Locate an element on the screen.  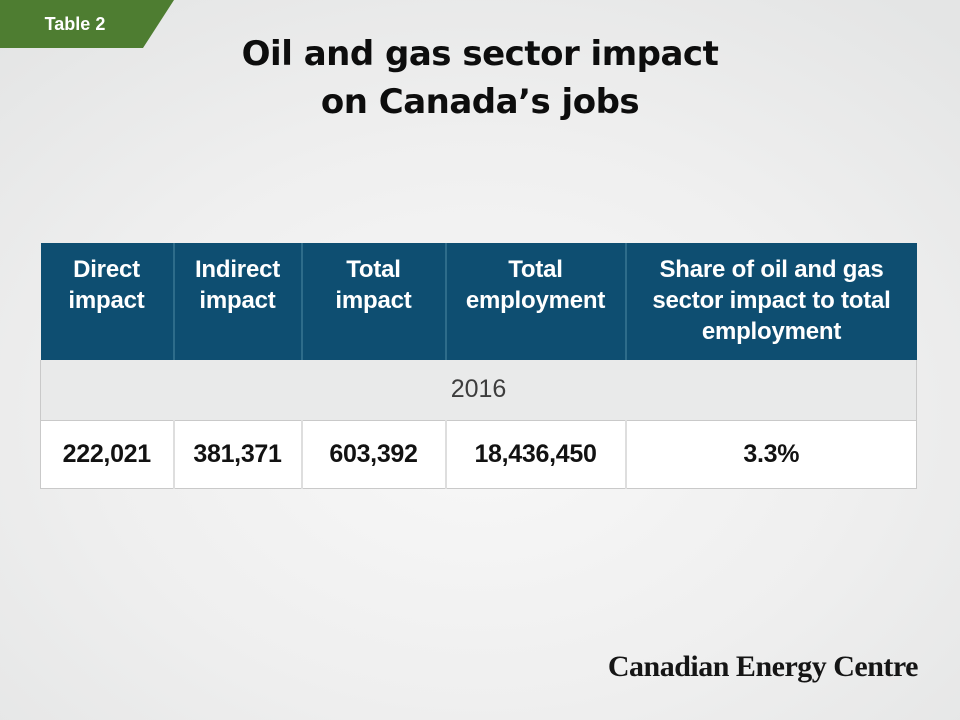
header-cell-total-impact: Total impact is located at coordinates (374, 301).